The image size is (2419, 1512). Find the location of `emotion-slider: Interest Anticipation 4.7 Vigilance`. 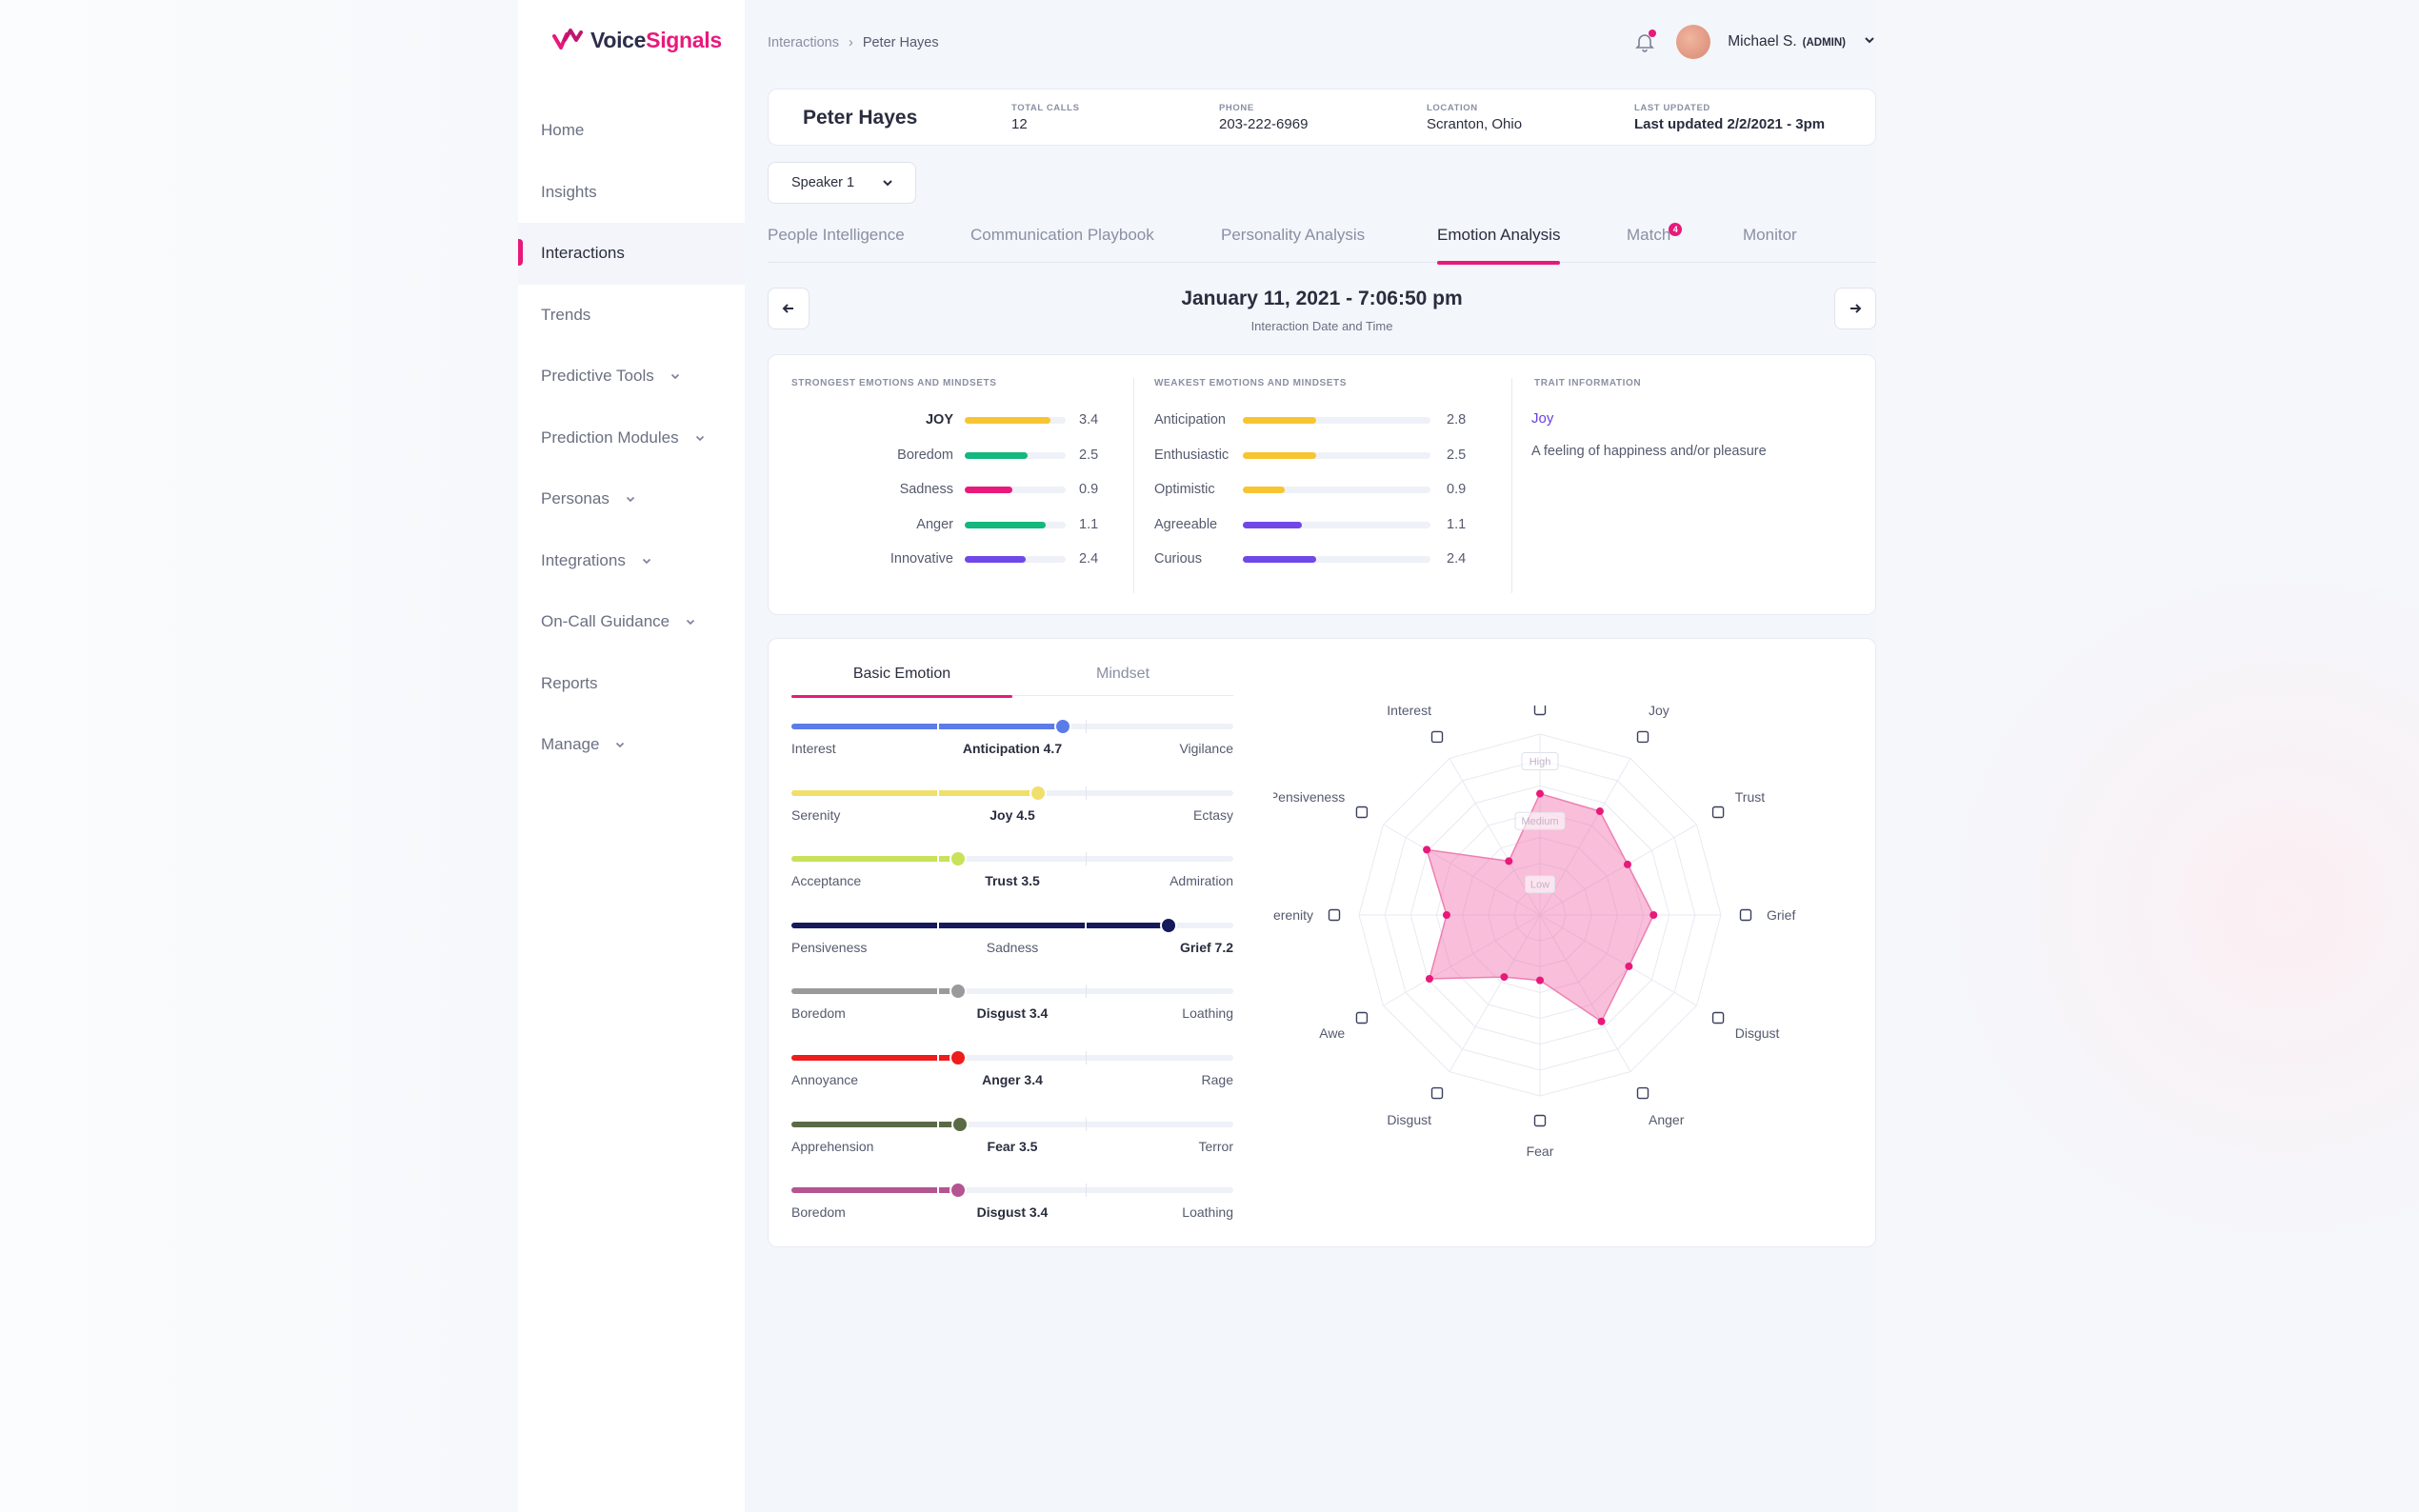

emotion-slider: Interest Anticipation 4.7 Vigilance is located at coordinates (1012, 743).